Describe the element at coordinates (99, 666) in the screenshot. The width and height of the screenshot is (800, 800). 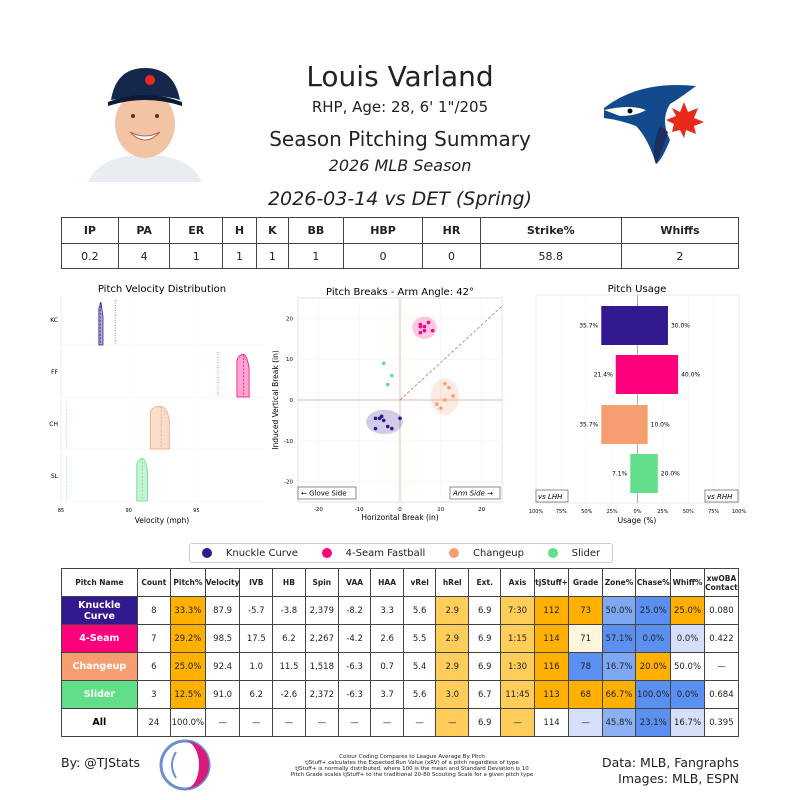
I see `arsenal-pitch-name: Changeup` at that location.